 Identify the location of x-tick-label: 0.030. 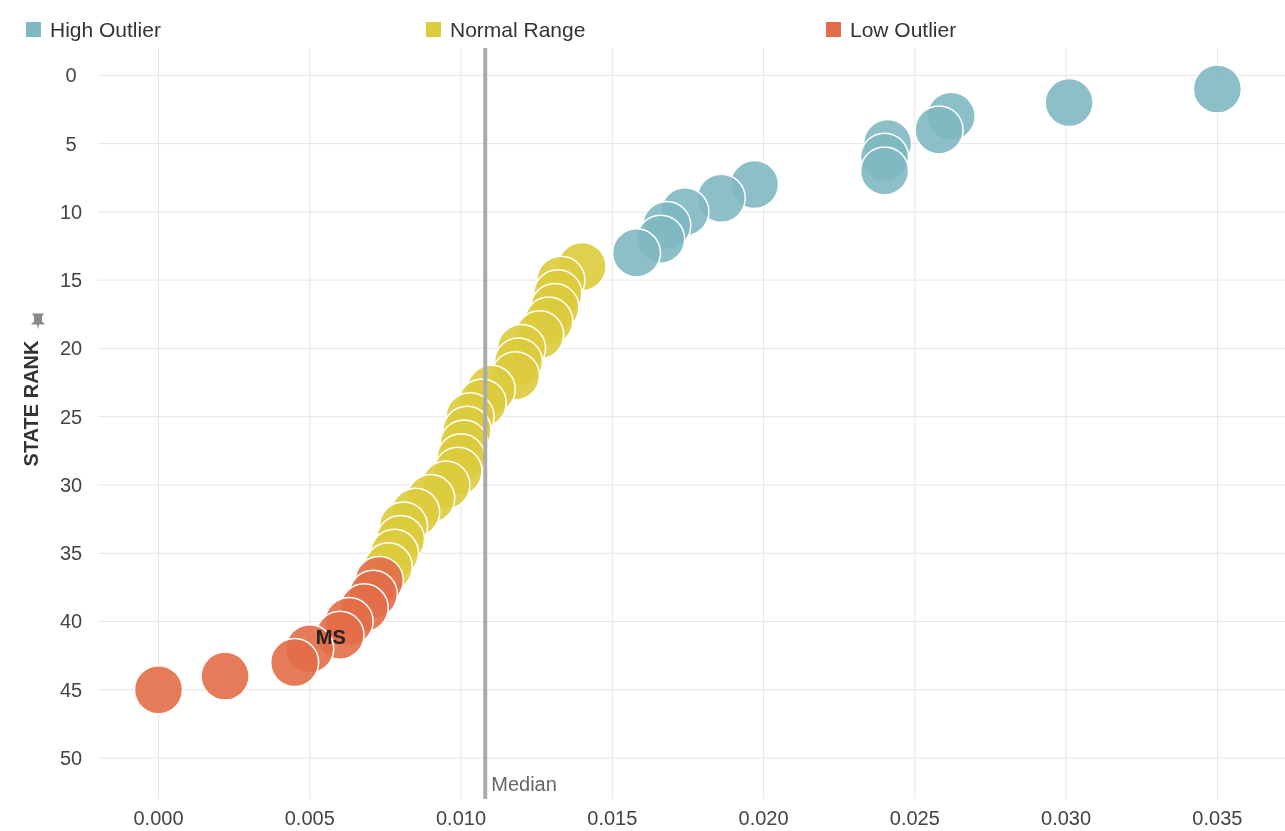
(1066, 818).